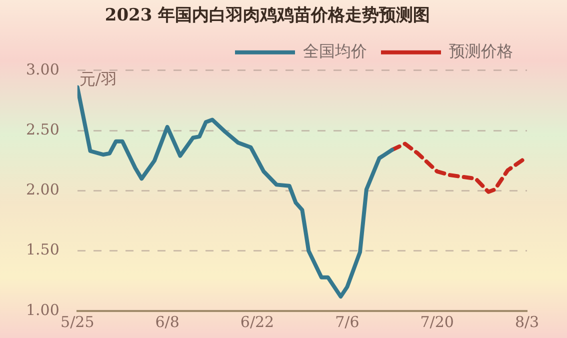 This screenshot has height=338, width=567. What do you see at coordinates (43, 309) in the screenshot?
I see `y-tick-label: 1.00` at bounding box center [43, 309].